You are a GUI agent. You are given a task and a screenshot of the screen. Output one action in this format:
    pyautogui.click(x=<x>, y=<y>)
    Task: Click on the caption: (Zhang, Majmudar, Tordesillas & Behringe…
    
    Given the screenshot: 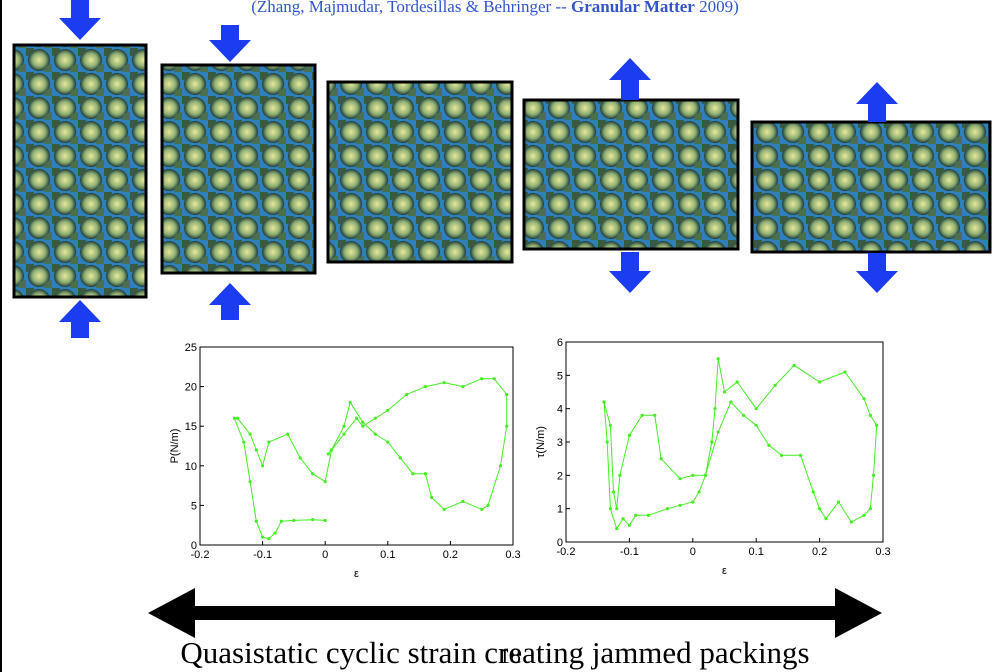 What is the action you would take?
    pyautogui.click(x=495, y=8)
    